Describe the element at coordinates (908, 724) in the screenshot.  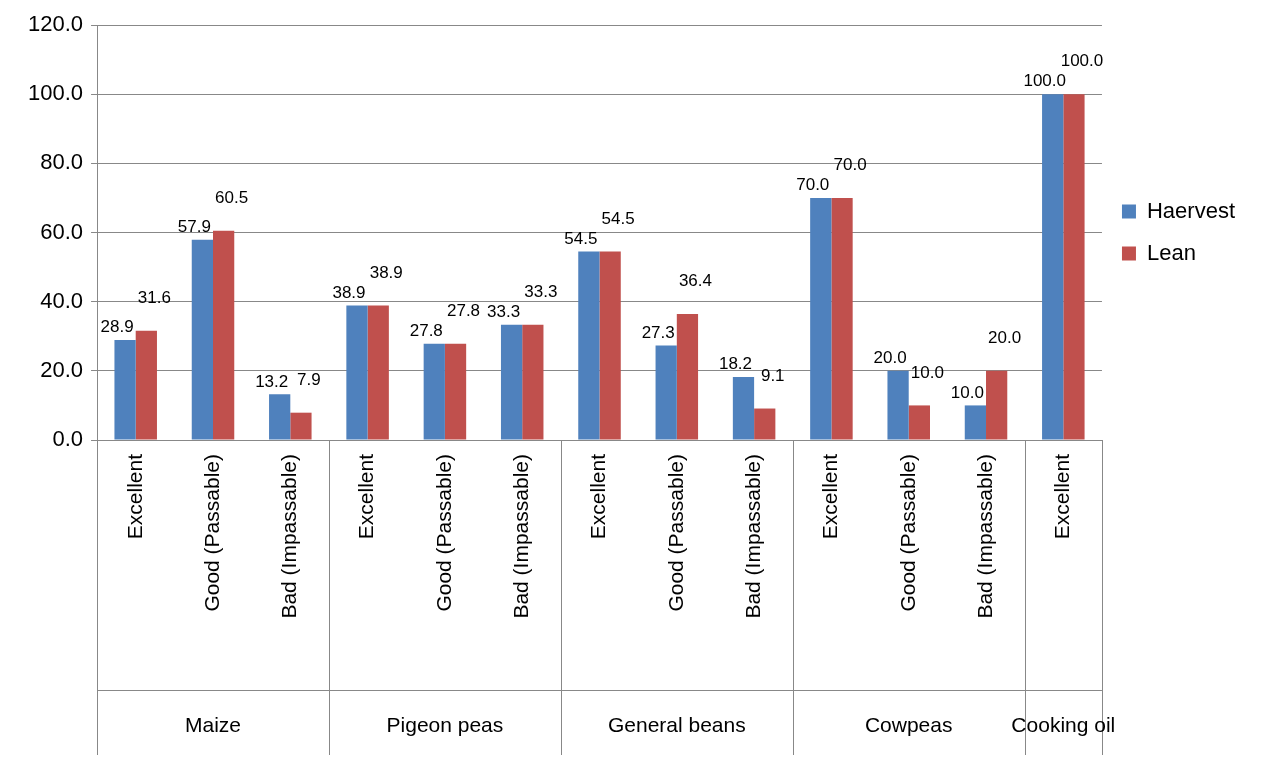
I see `text: Cowpeas` at that location.